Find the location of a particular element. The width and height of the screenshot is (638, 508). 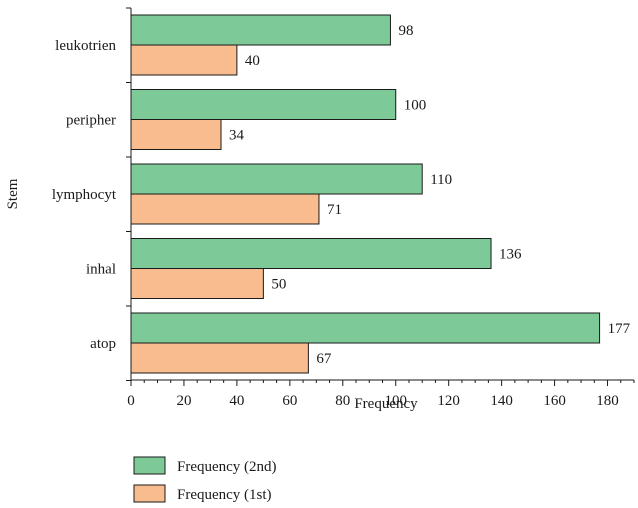

category-label: atop is located at coordinates (103, 344).